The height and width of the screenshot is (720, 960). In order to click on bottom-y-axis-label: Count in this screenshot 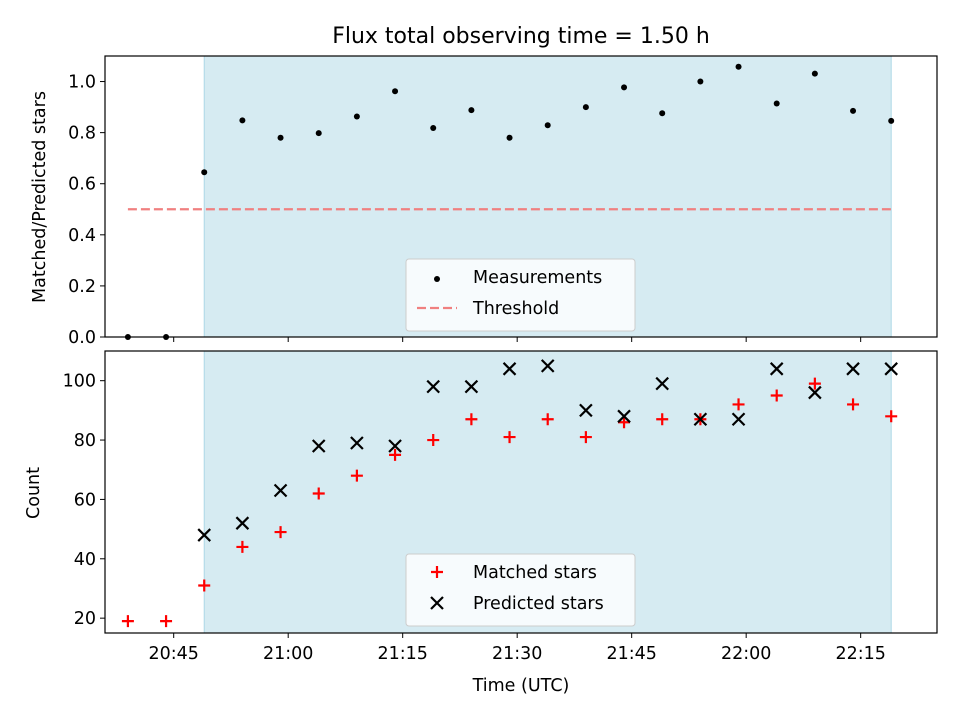, I will do `click(34, 493)`.